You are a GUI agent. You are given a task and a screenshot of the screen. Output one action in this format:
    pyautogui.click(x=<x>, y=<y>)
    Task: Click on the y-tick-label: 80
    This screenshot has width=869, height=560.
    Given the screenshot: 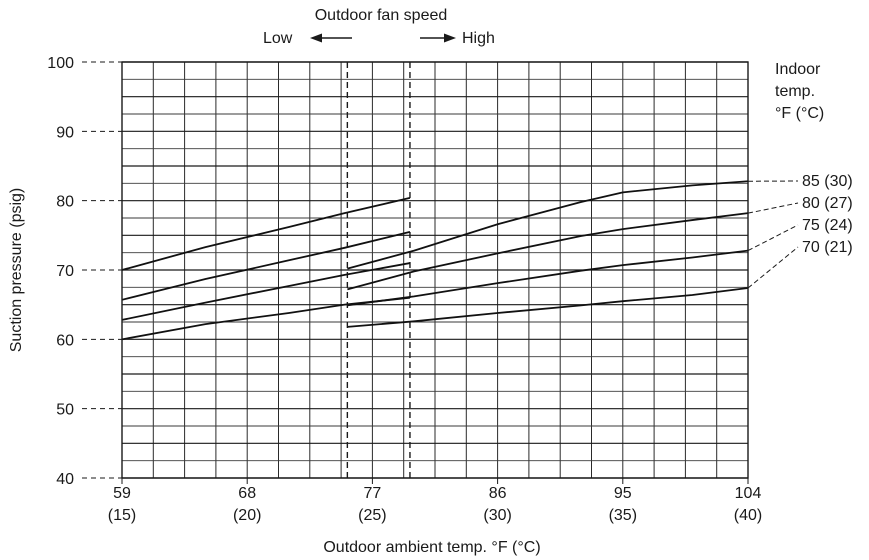 What is the action you would take?
    pyautogui.click(x=65, y=202)
    